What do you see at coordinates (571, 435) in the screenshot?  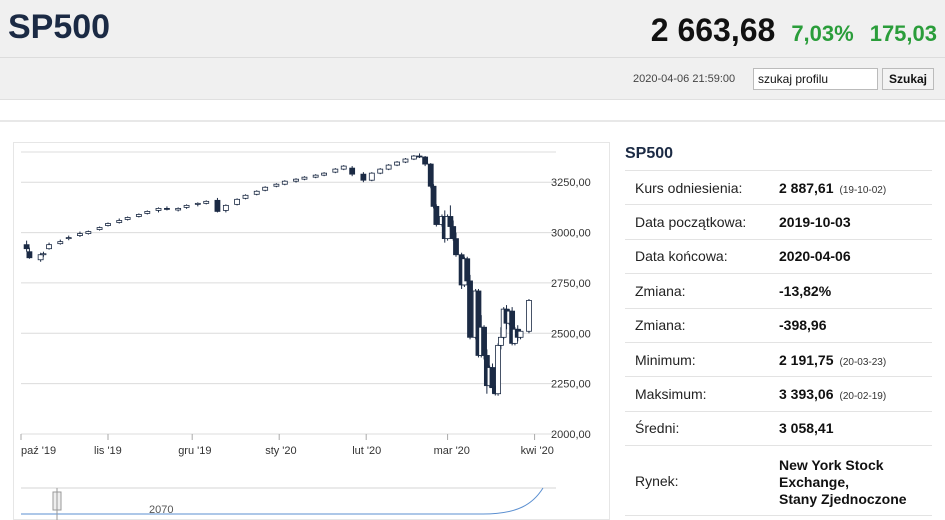 I see `y-tick-label: 2000,00` at bounding box center [571, 435].